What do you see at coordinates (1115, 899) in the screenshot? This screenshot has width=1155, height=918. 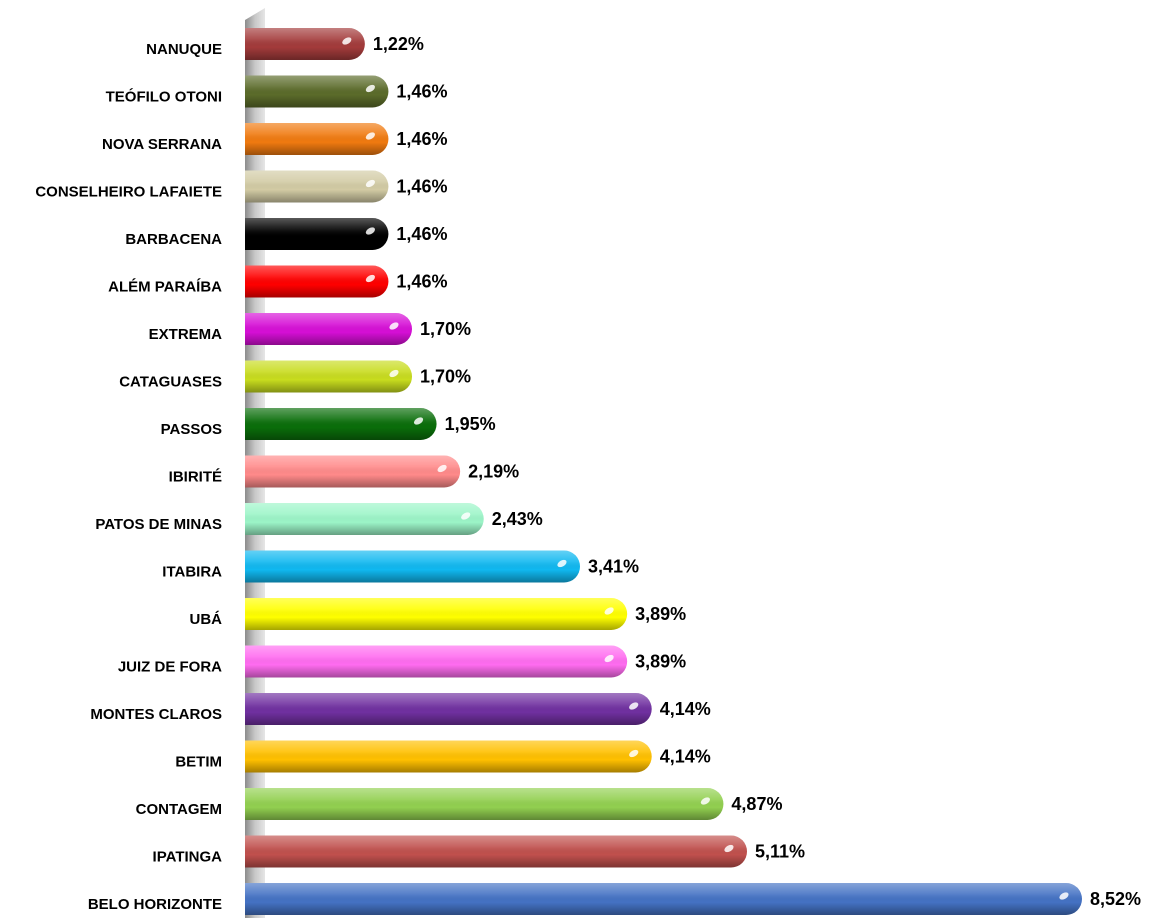 I see `value-label: 8,52%` at bounding box center [1115, 899].